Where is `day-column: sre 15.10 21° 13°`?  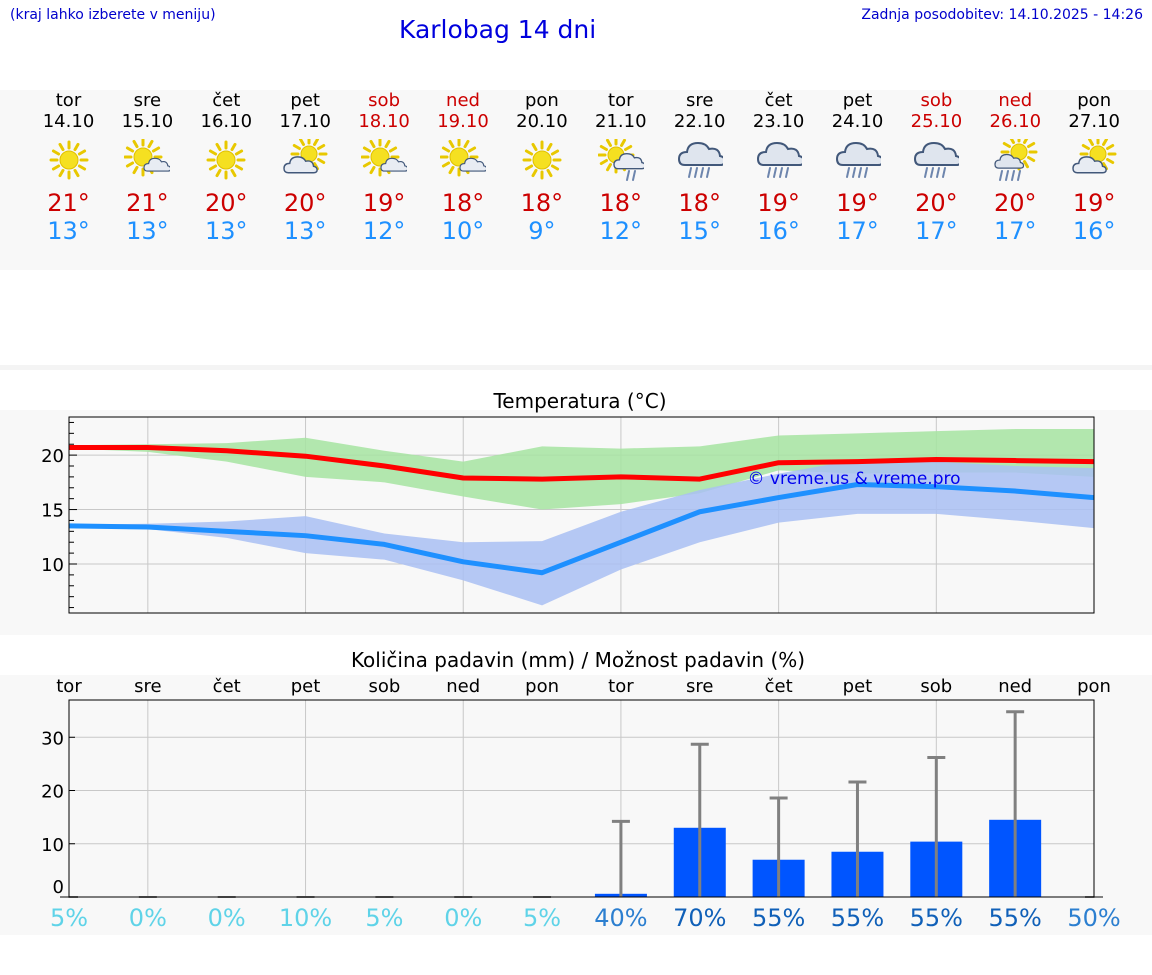 day-column: sre 15.10 21° 13° is located at coordinates (147, 168).